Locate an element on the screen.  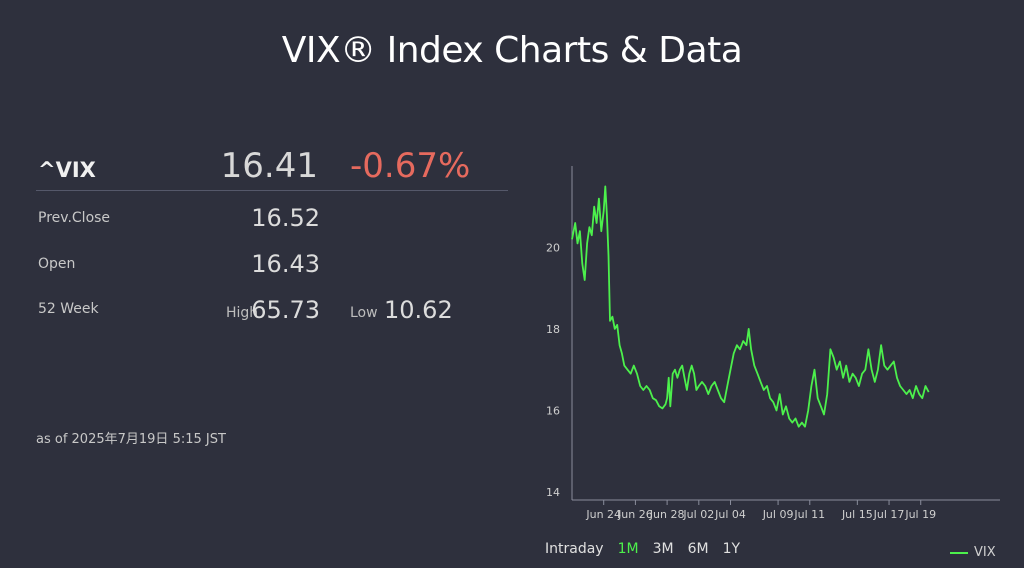
range-1y: 1Y is located at coordinates (731, 549).